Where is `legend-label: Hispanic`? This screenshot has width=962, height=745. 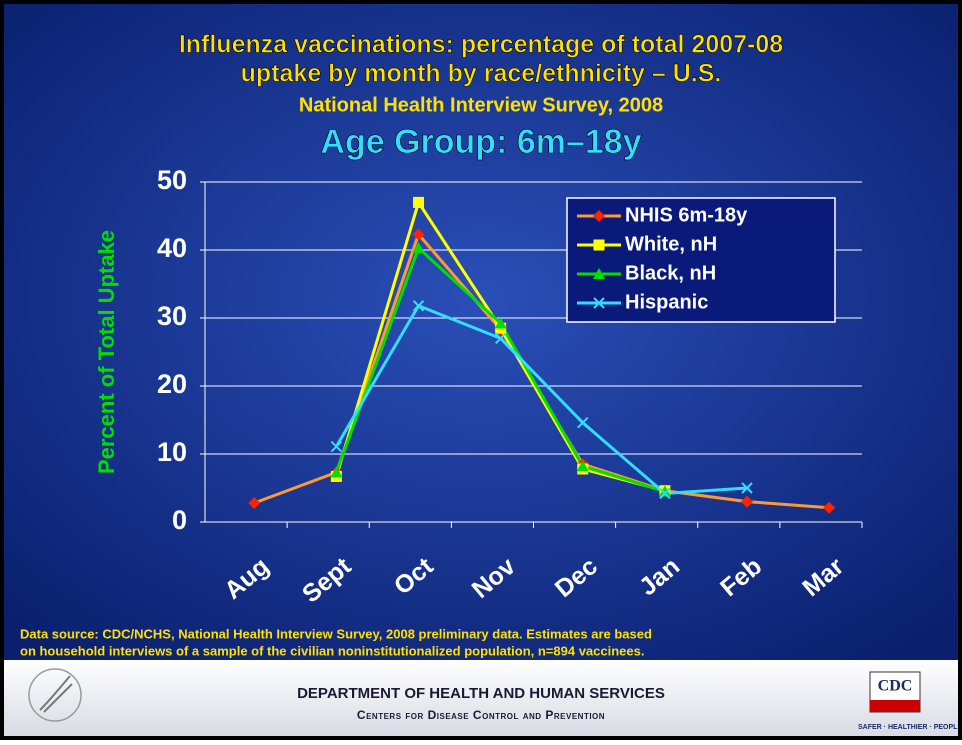
legend-label: Hispanic is located at coordinates (666, 302).